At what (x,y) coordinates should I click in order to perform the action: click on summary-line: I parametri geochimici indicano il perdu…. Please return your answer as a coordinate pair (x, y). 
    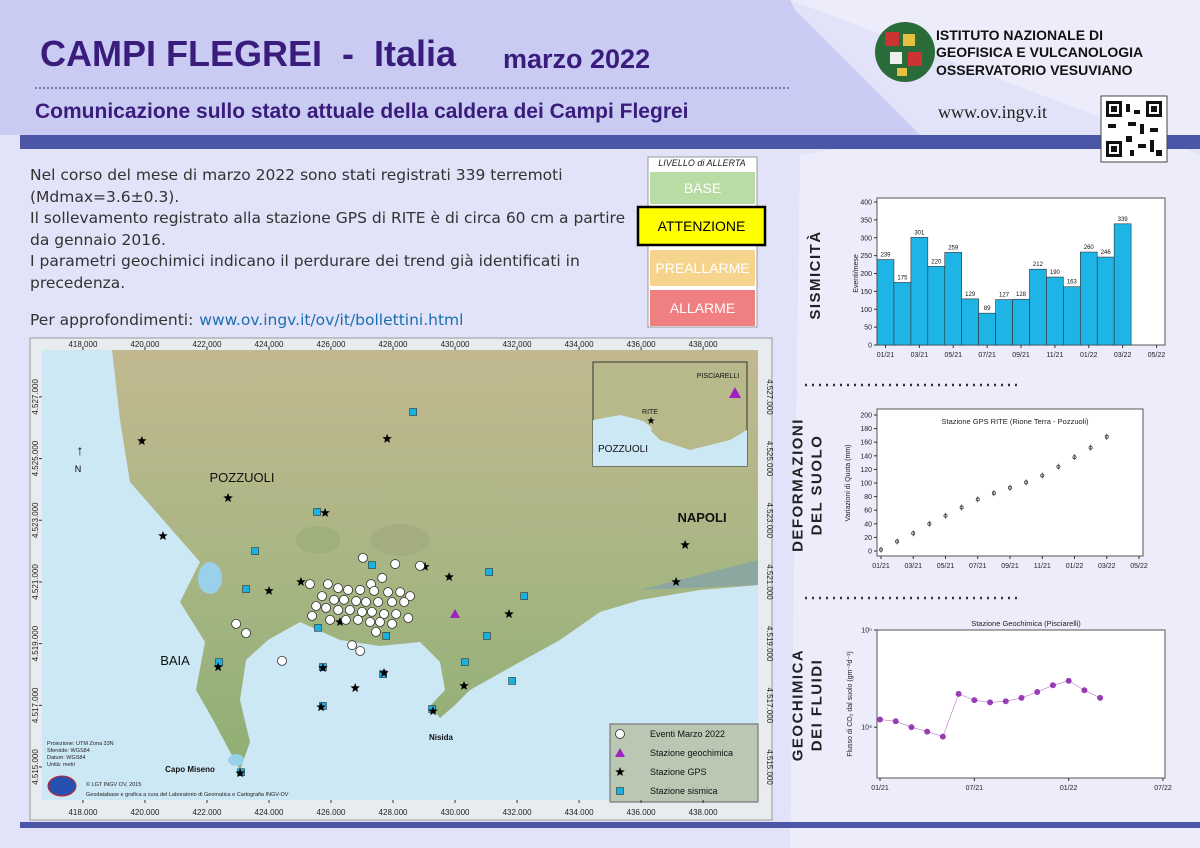
    Looking at the image, I should click on (305, 272).